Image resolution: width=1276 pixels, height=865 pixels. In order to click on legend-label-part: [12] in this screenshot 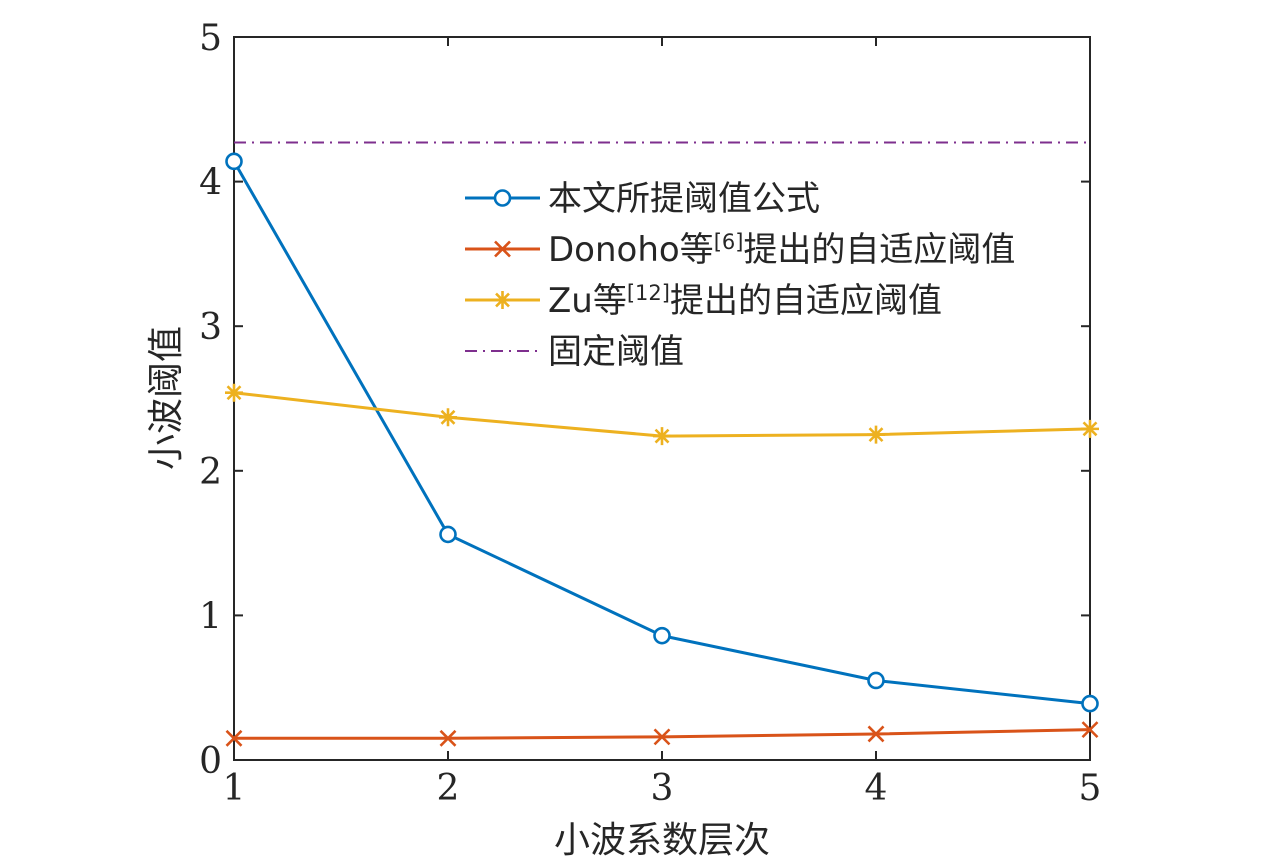, I will do `click(648, 293)`.